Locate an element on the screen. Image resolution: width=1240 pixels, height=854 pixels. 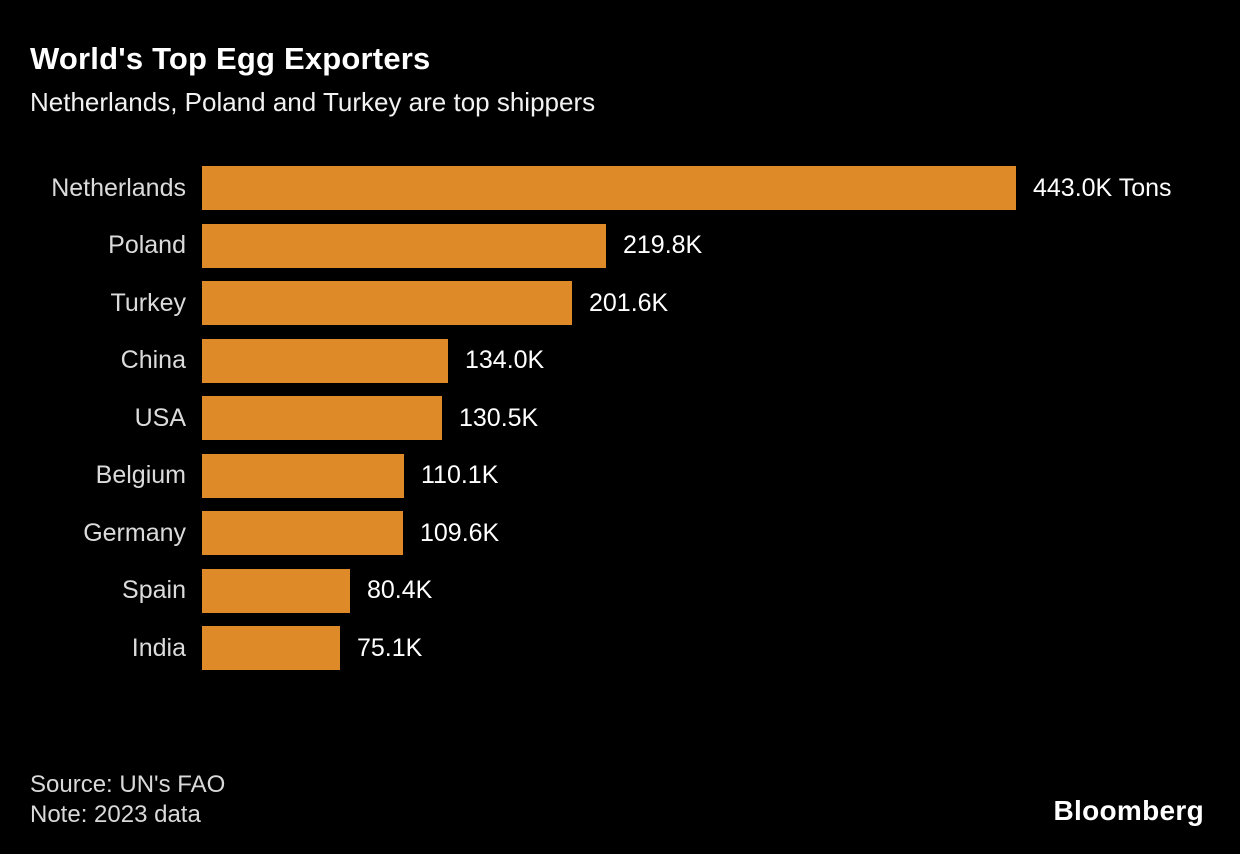
bar-row: India 75.1K is located at coordinates (620, 648).